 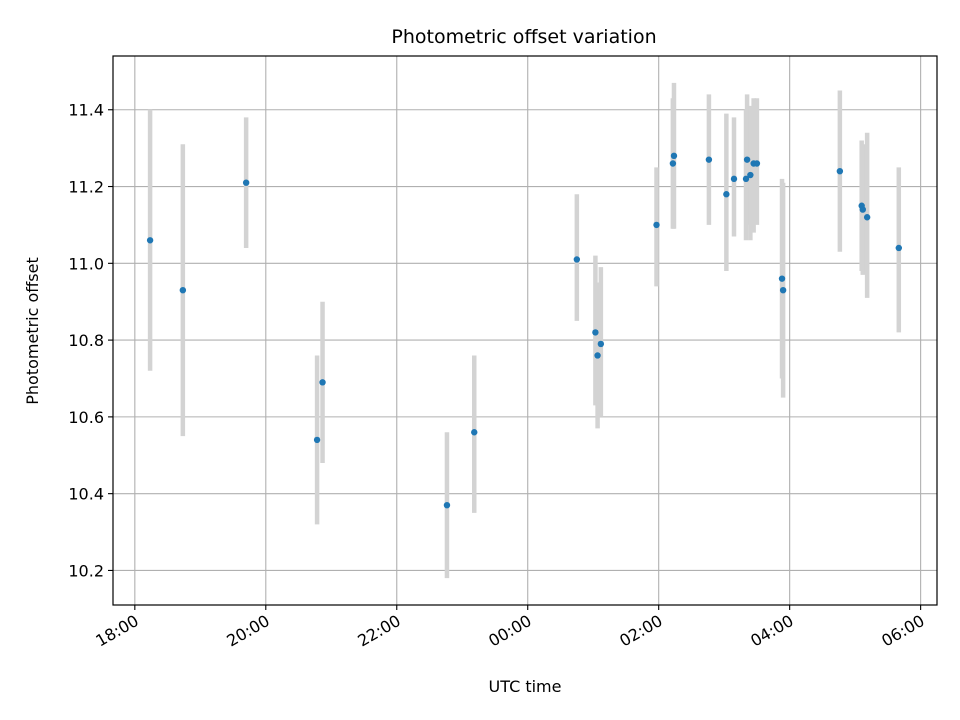 What do you see at coordinates (525, 686) in the screenshot?
I see `x-axis-label: UTC time` at bounding box center [525, 686].